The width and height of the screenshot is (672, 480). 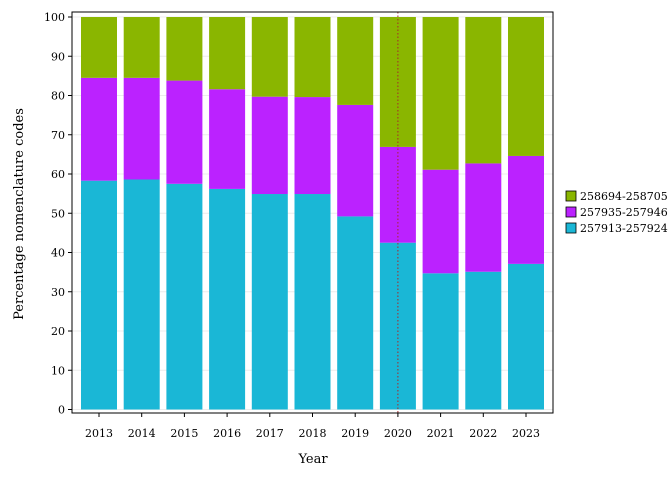 I want to click on y-tick-label: 40, so click(x=58, y=253).